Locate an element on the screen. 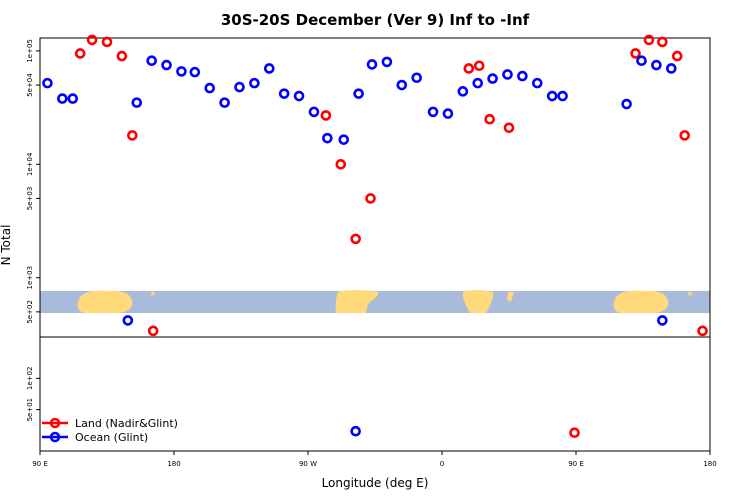 Image resolution: width=750 pixels, height=500 pixels. legend-land-marker is located at coordinates (55, 423).